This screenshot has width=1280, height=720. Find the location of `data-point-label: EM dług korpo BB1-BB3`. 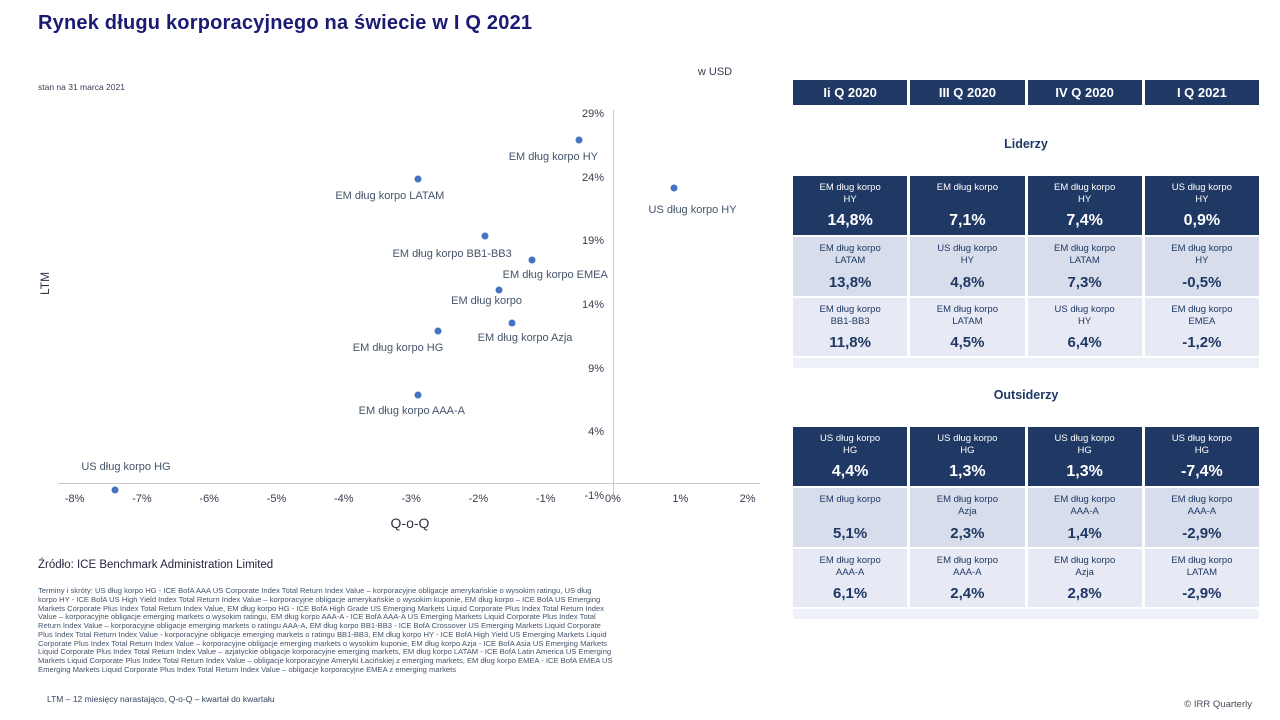

data-point-label: EM dług korpo BB1-BB3 is located at coordinates (452, 254).